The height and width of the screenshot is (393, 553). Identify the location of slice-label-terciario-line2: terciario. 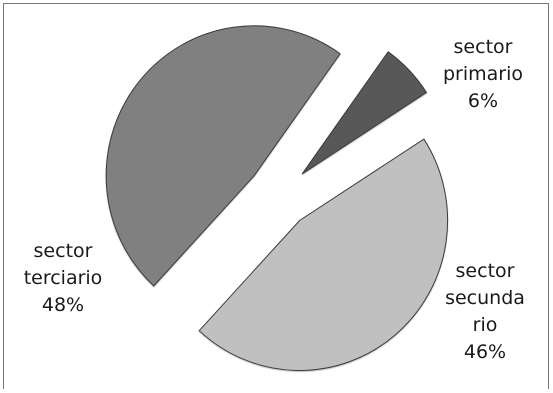
(63, 278).